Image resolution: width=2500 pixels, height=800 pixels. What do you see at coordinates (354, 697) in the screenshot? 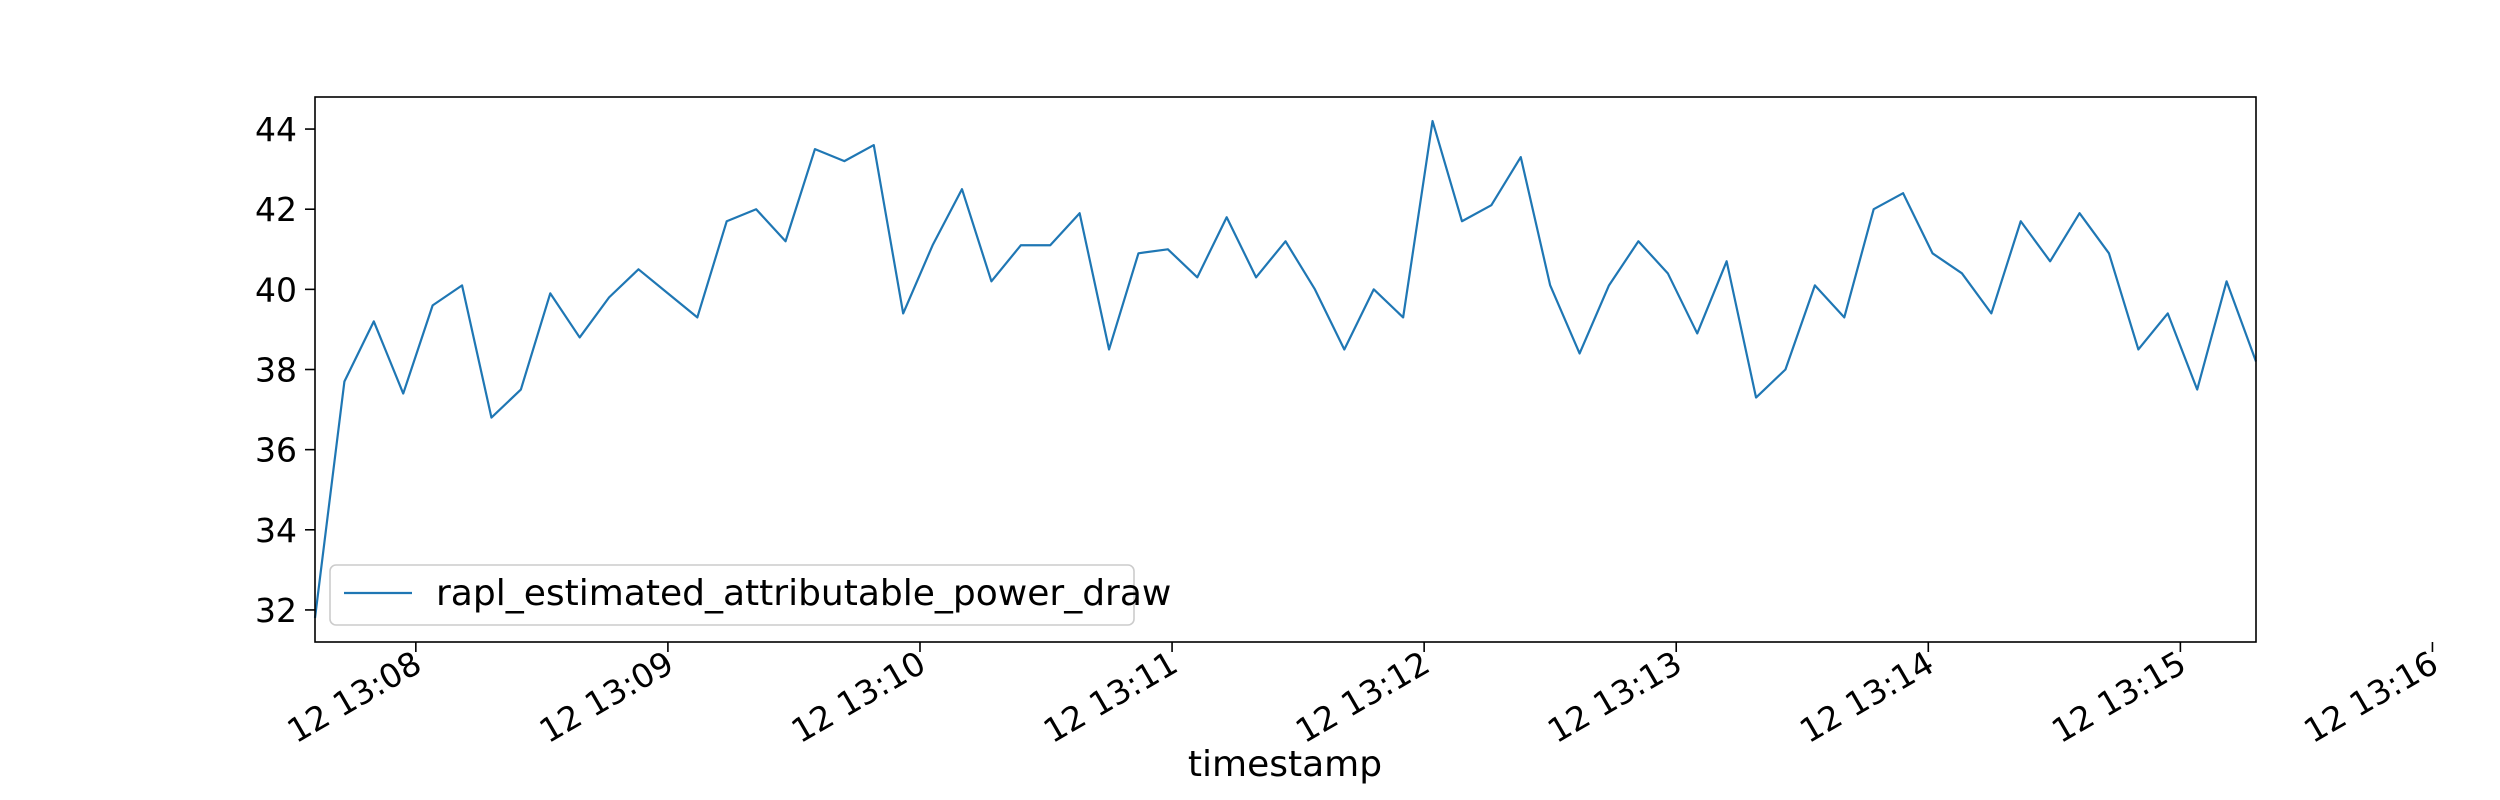
I see `x-tick-label: 12 13:08` at bounding box center [354, 697].